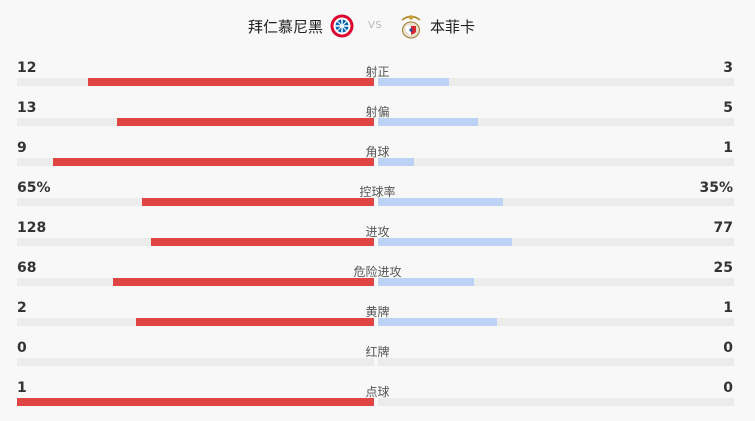  Describe the element at coordinates (22, 148) in the screenshot. I see `home-stat-value: 9` at that location.